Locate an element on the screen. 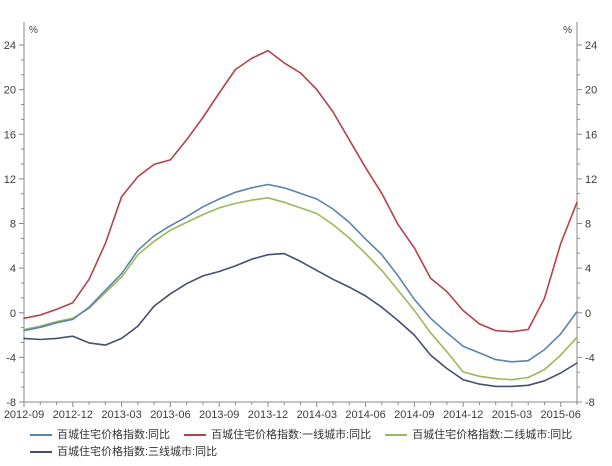 This screenshot has width=612, height=466. y-axis-label-left: -4 is located at coordinates (11, 358).